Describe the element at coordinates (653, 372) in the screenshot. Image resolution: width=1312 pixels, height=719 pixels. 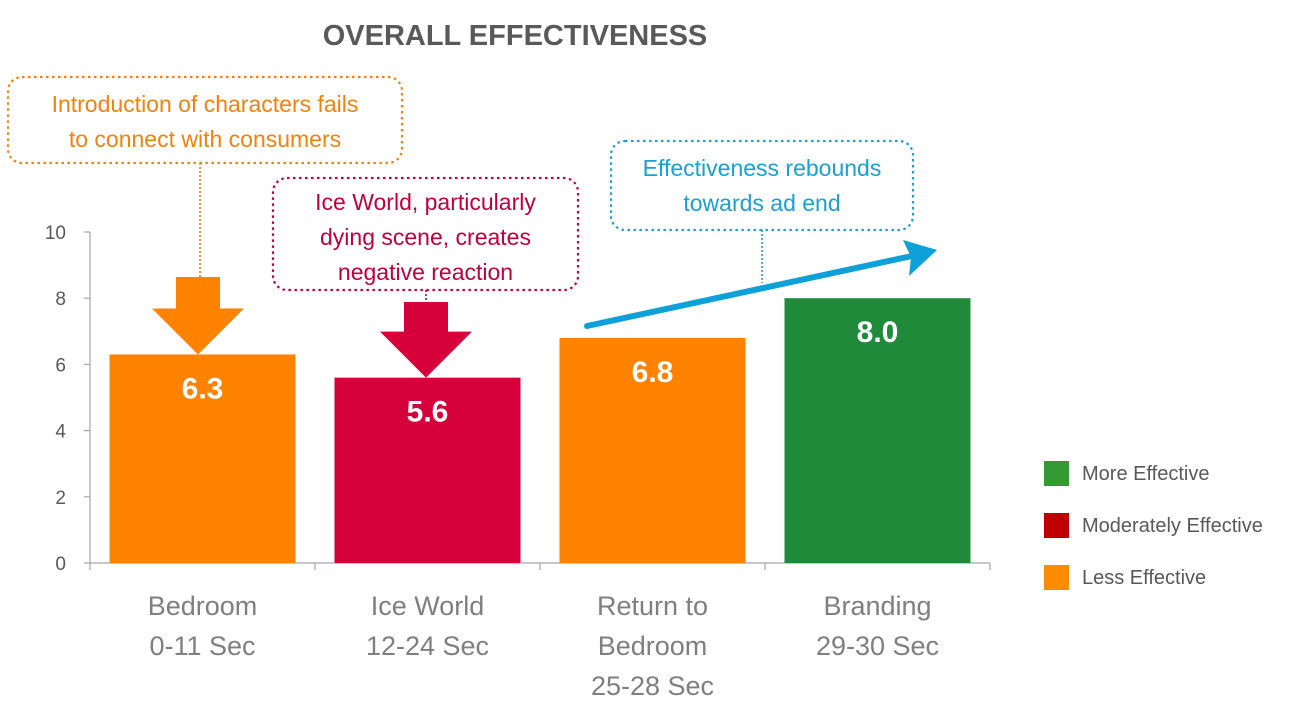
I see `data-label: 6.8` at that location.